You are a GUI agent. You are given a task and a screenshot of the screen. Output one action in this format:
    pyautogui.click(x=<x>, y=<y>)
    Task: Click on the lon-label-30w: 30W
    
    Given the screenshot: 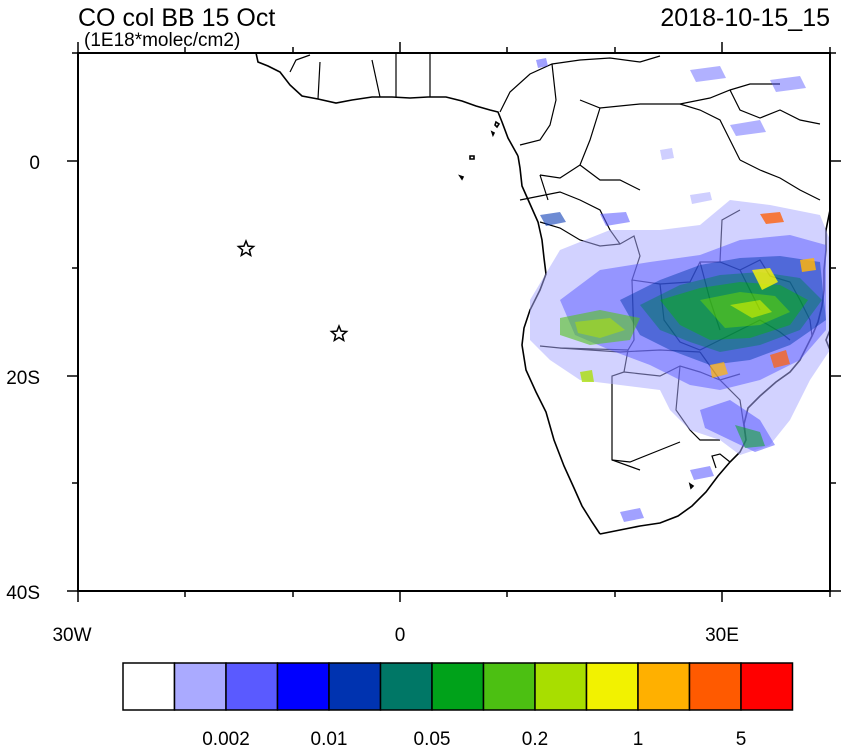 What is the action you would take?
    pyautogui.click(x=71, y=635)
    